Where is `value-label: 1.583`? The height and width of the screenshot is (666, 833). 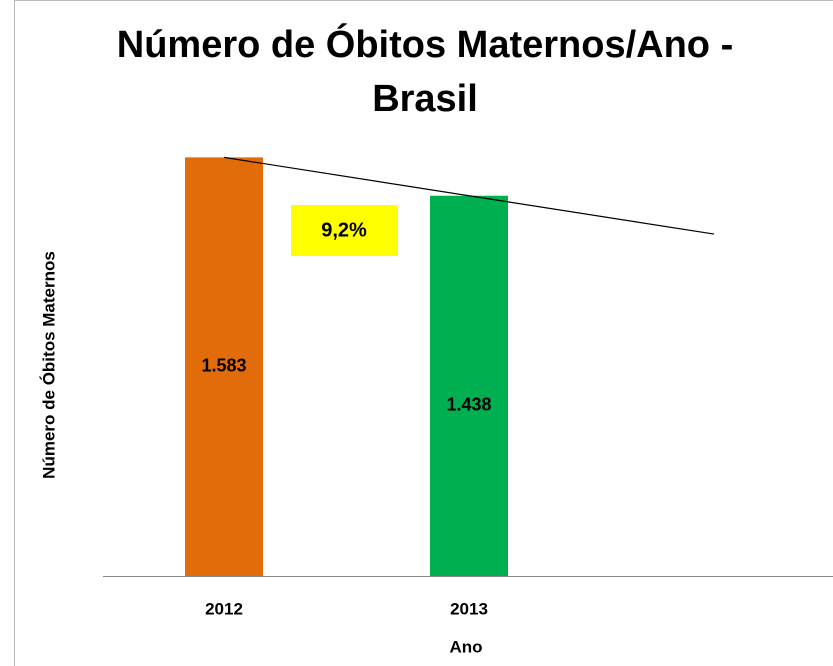
value-label: 1.583 is located at coordinates (223, 365).